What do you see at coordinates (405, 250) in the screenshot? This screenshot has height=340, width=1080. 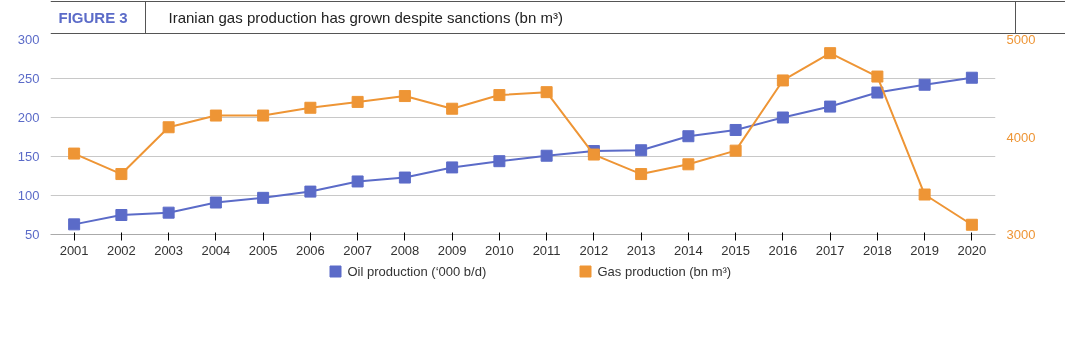 I see `x-tick-label: 2008` at bounding box center [405, 250].